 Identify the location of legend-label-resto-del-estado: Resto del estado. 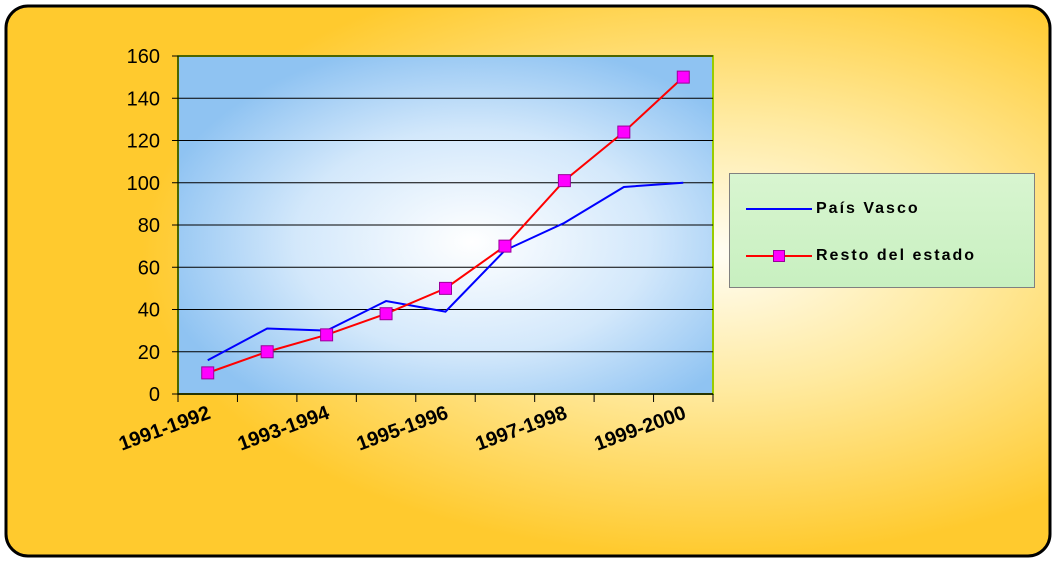
(896, 255).